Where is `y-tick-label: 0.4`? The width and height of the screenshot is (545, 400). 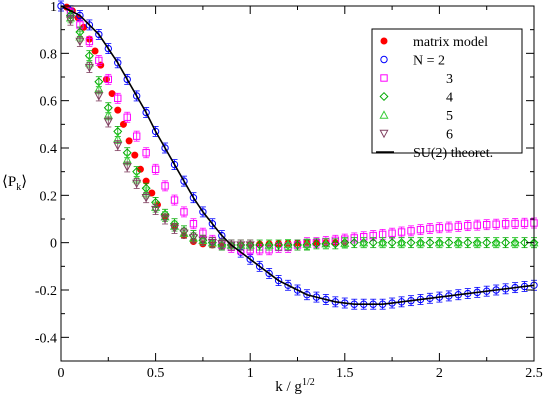
y-tick-label: 0.4 is located at coordinates (49, 149).